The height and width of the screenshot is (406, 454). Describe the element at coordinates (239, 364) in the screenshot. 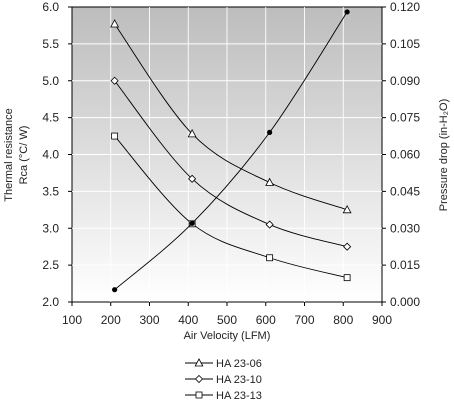

I see `legend-label: HA 23-06` at that location.